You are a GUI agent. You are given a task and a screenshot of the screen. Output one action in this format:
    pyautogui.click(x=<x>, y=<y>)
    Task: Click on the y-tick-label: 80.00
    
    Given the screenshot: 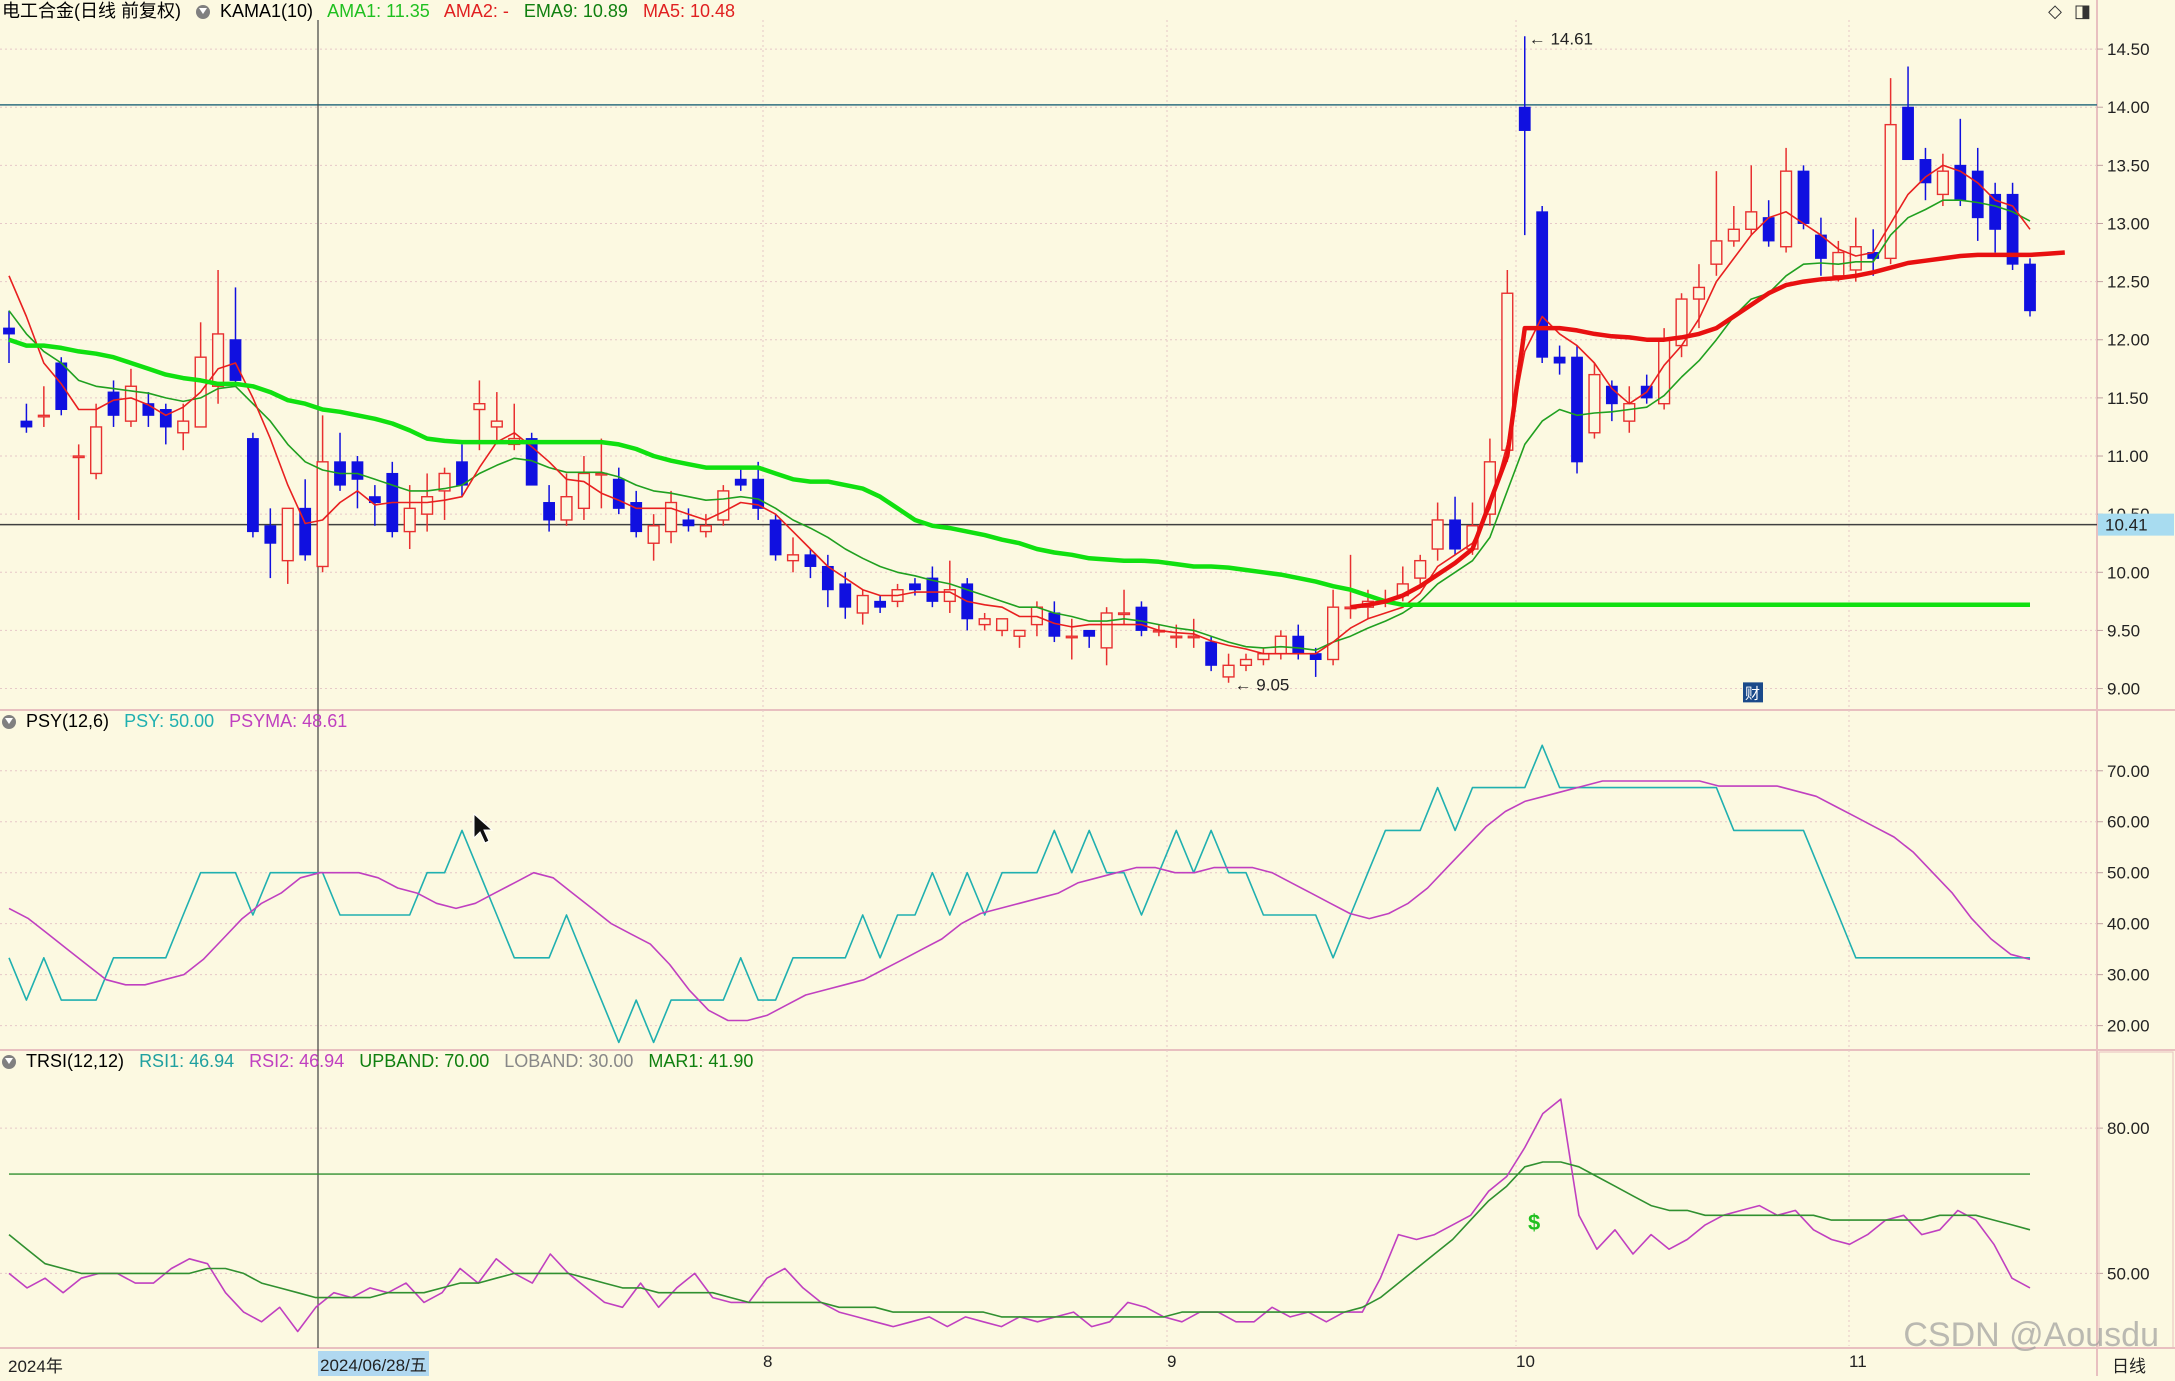 What is the action you would take?
    pyautogui.click(x=2128, y=1128)
    